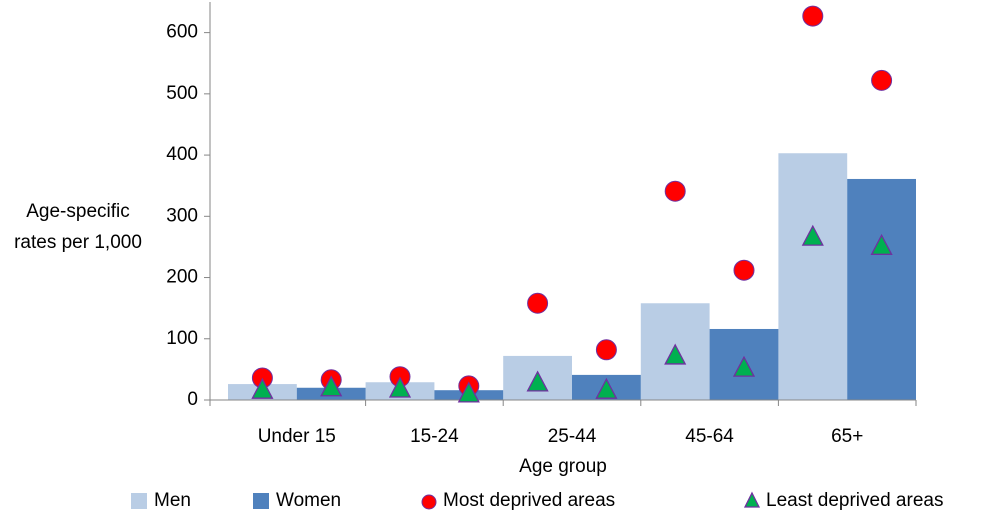  Describe the element at coordinates (182, 277) in the screenshot. I see `y-tick-label: 200` at that location.